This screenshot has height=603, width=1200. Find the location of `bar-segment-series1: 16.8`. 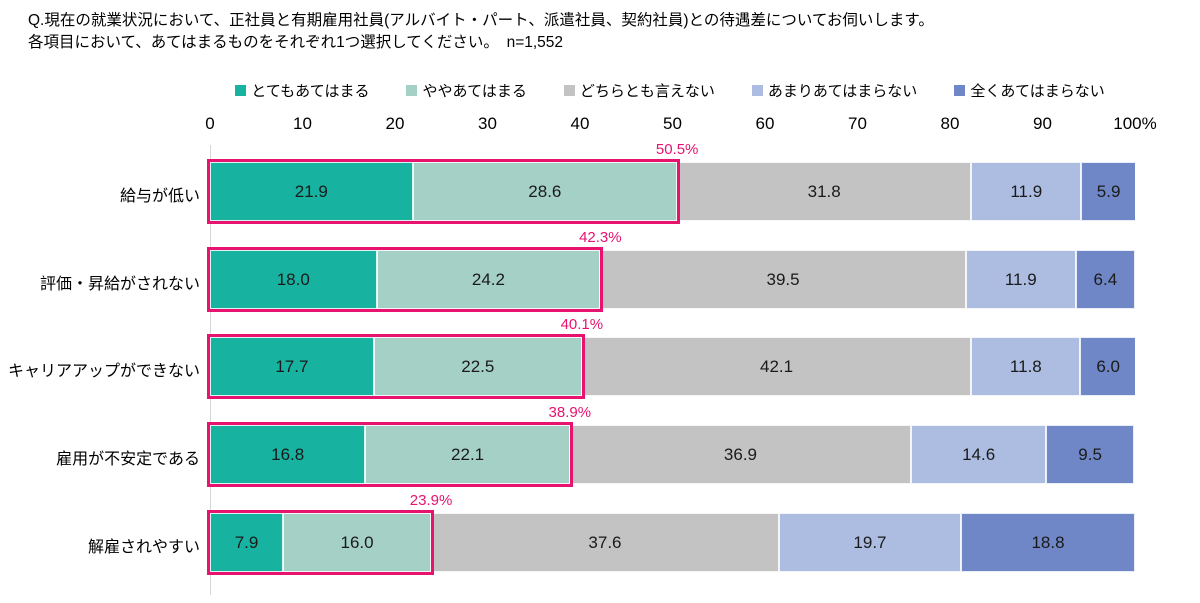

bar-segment-series1: 16.8 is located at coordinates (288, 454).